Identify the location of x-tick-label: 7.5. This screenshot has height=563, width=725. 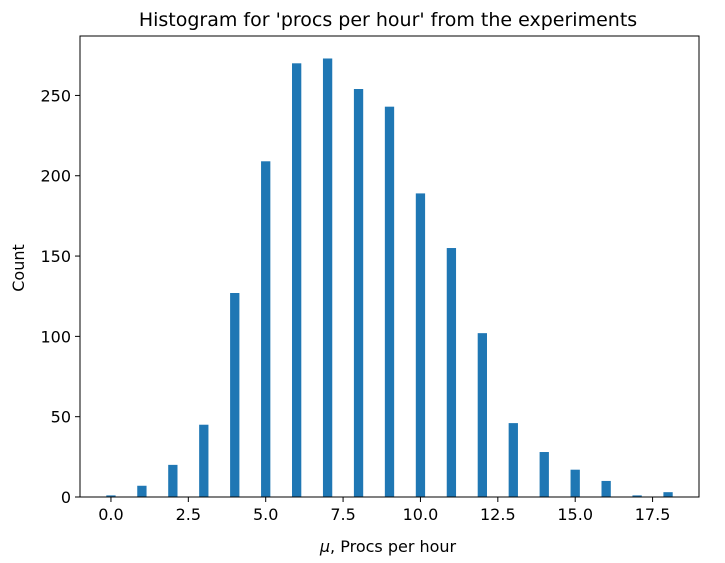
(342, 514).